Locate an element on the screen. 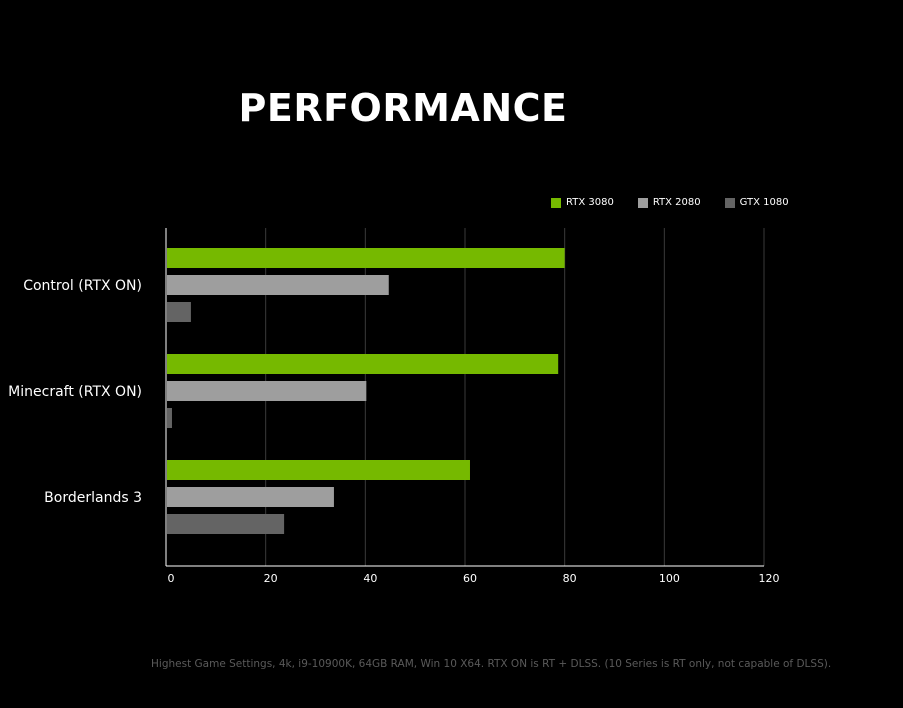  legend-item-1: RTX 2080 is located at coordinates (669, 202).